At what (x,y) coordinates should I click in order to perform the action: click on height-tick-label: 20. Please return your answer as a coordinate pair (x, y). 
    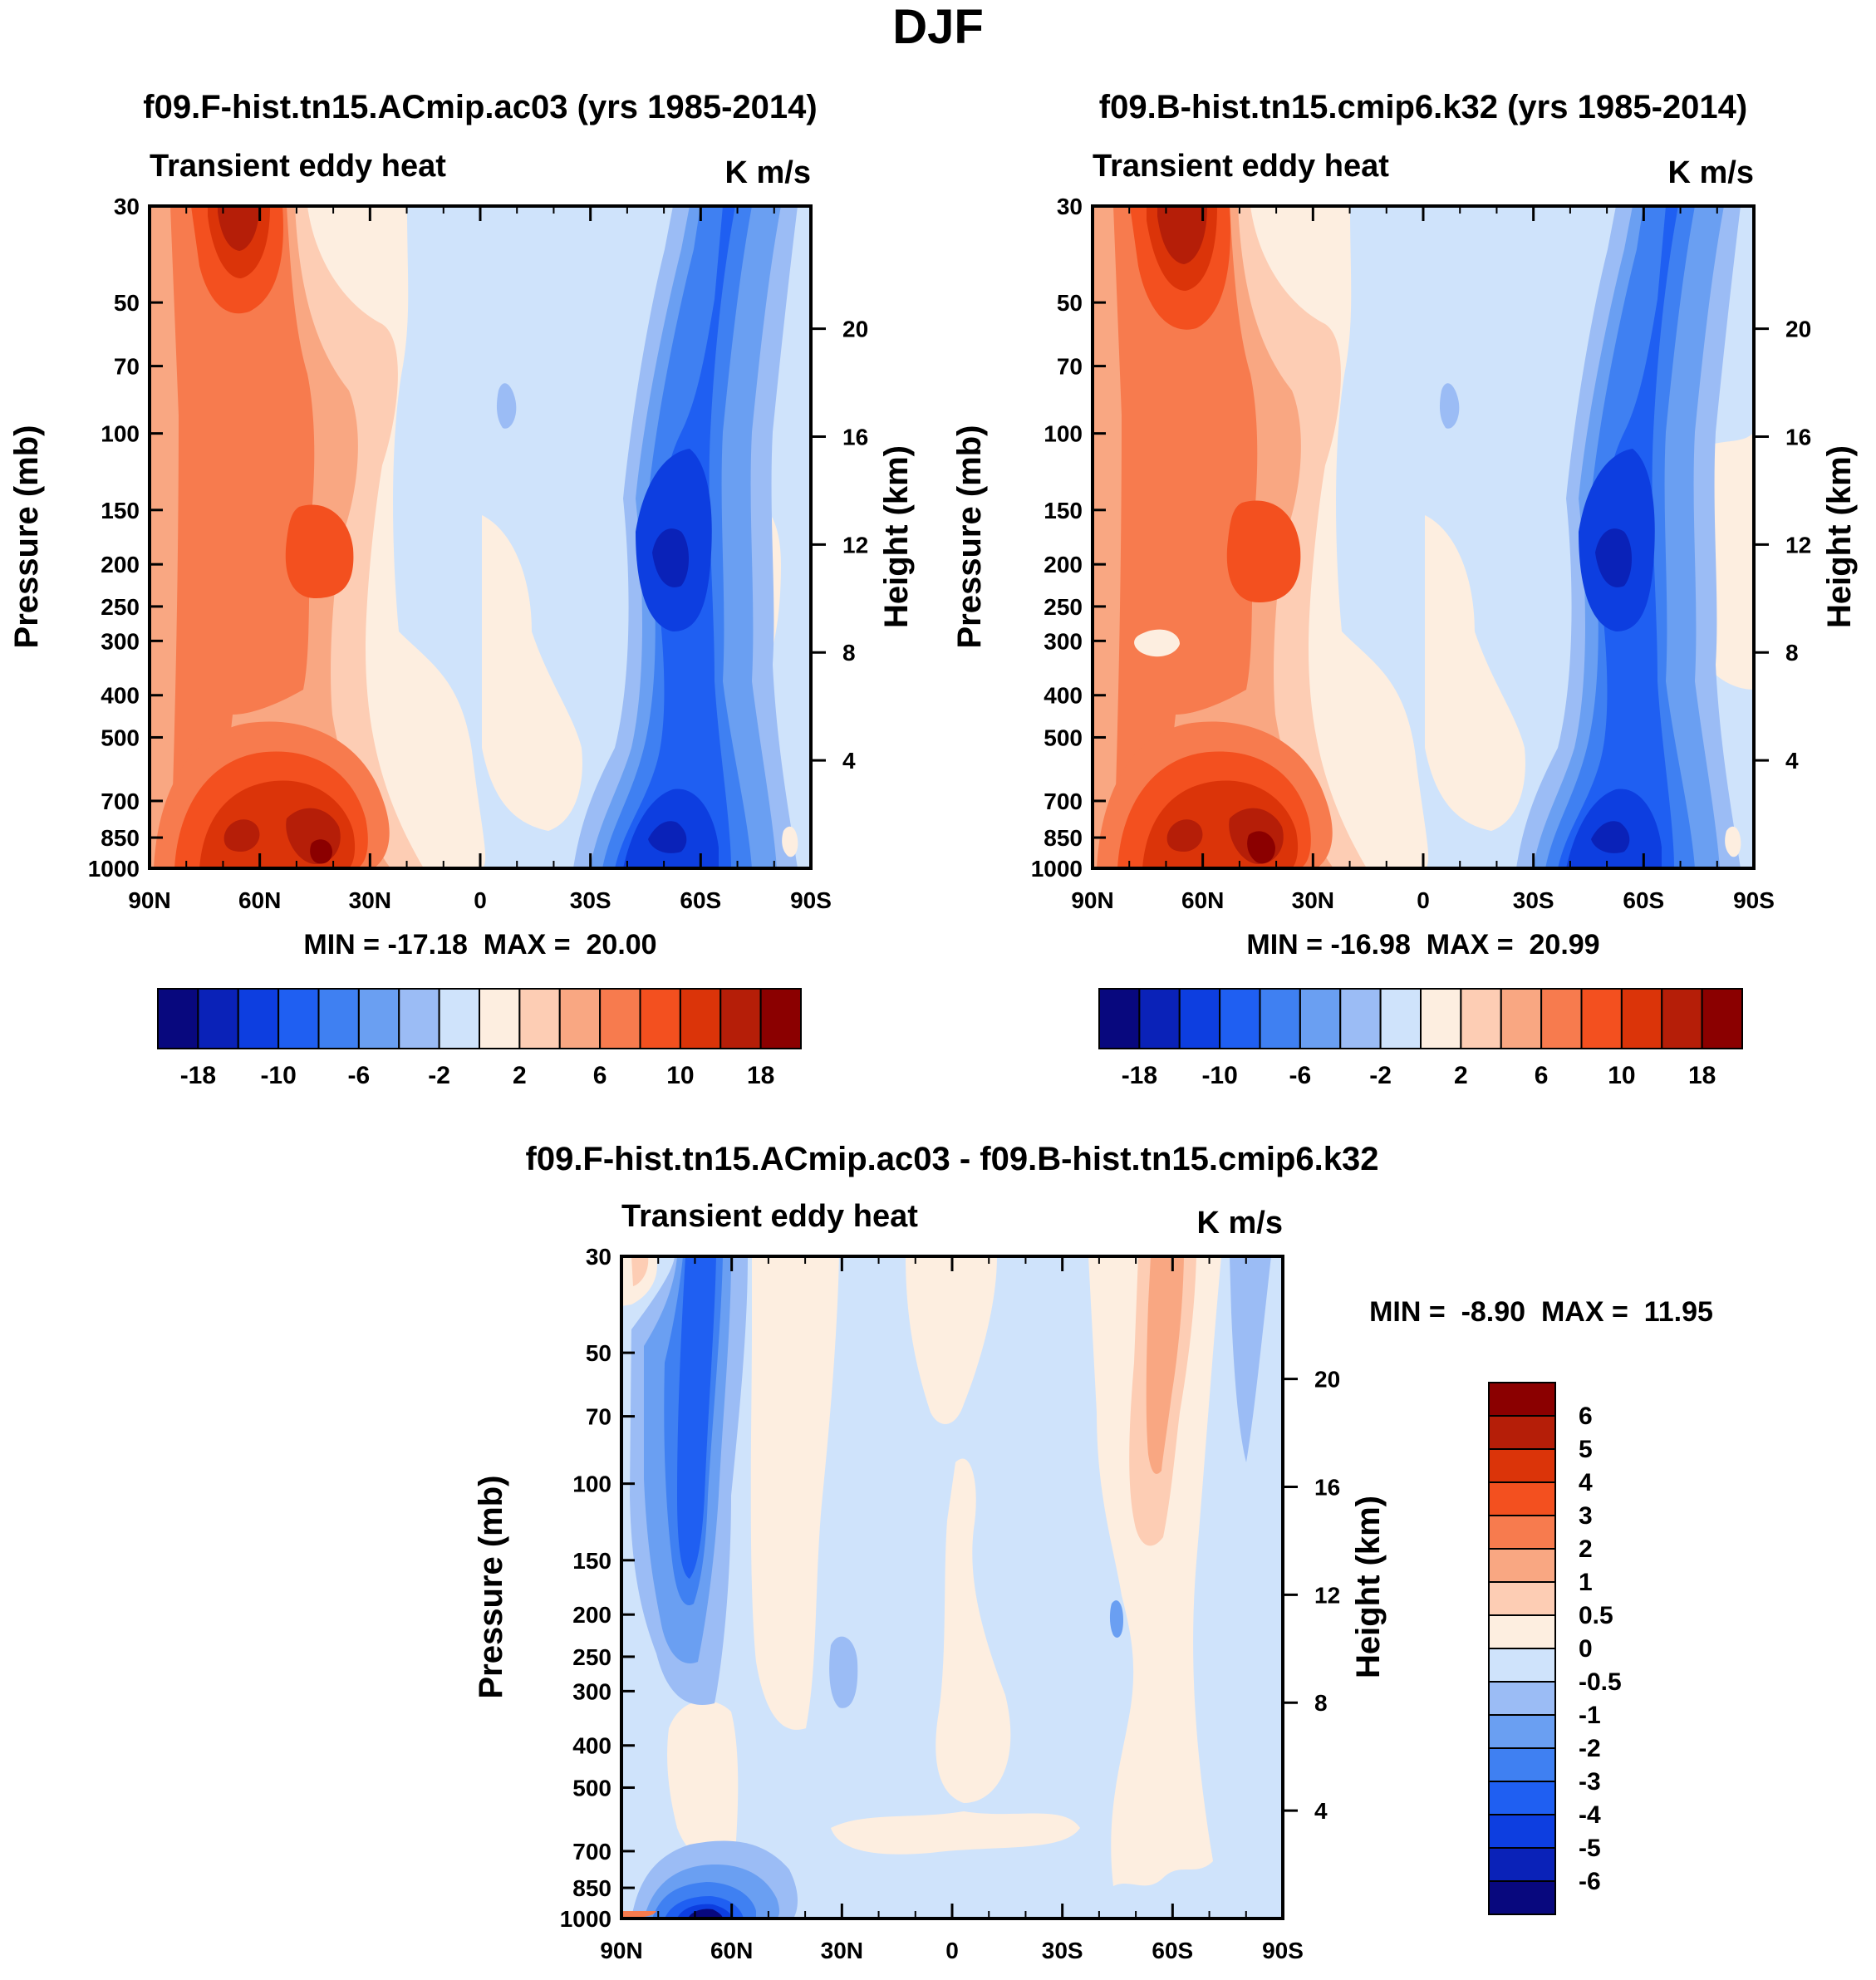
    Looking at the image, I should click on (1327, 1380).